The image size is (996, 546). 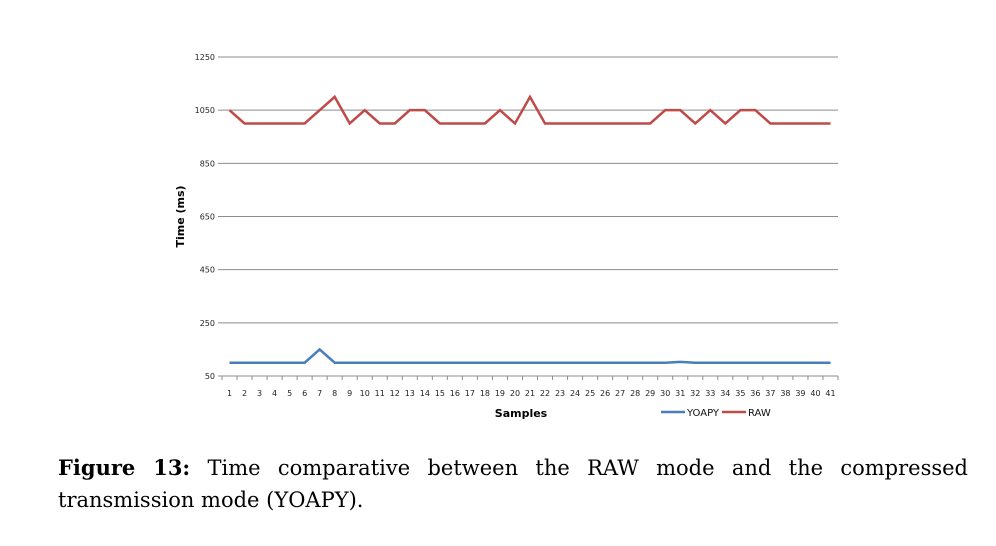 I want to click on x-tick-label: 21, so click(x=530, y=393).